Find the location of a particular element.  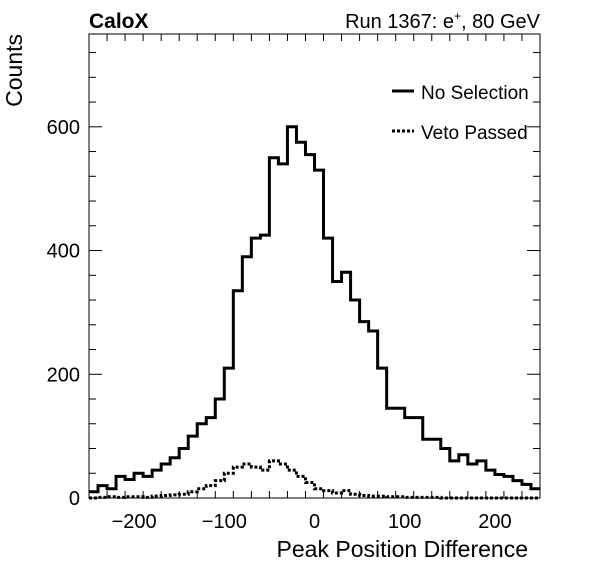

series-veto-passed is located at coordinates (314, 479).